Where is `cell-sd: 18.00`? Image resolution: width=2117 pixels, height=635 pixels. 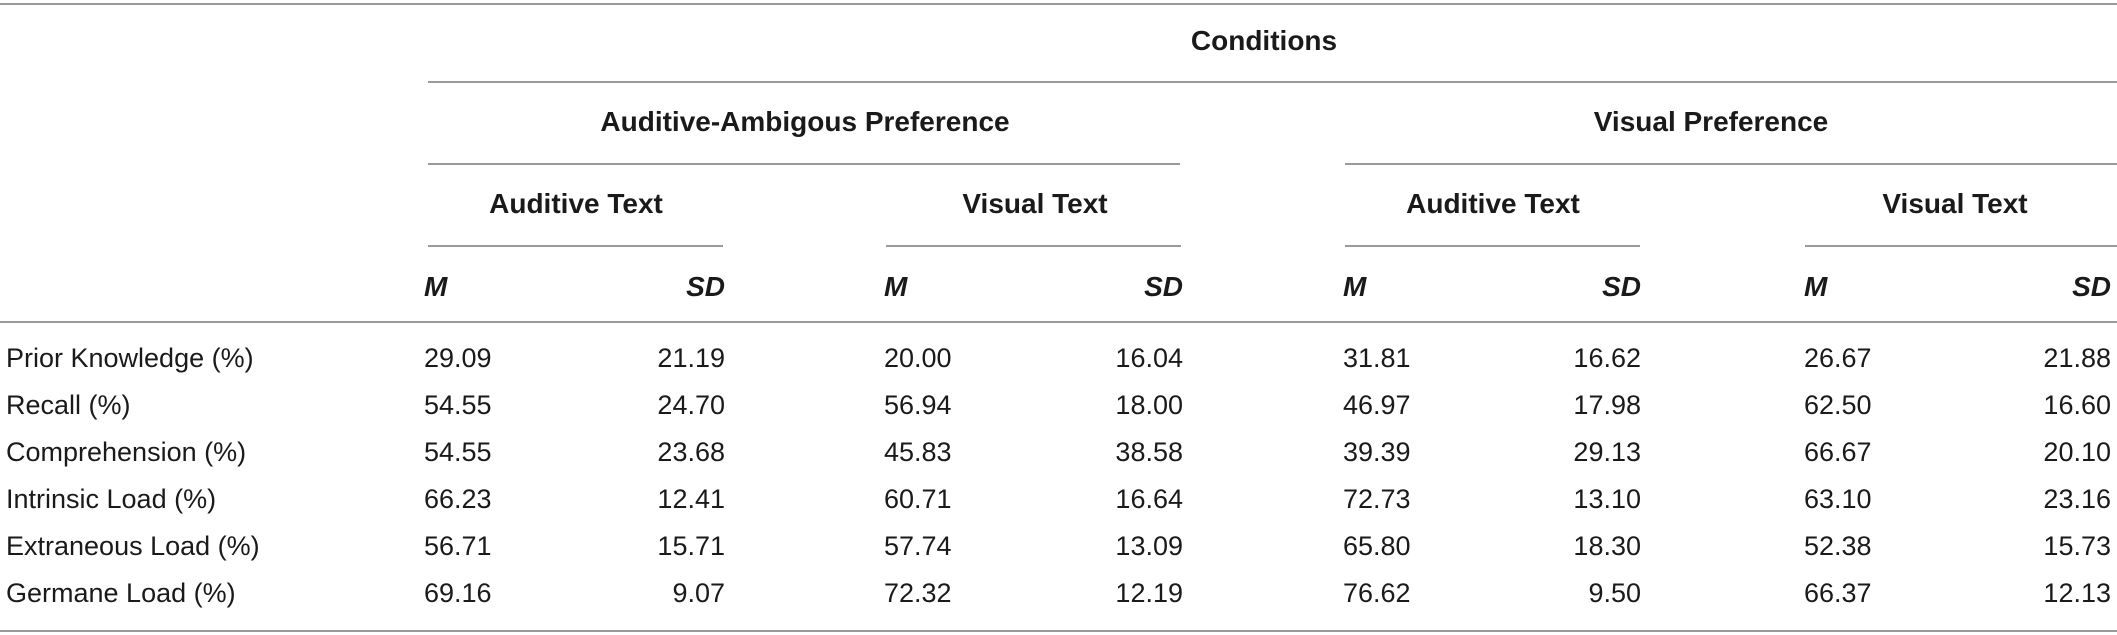 cell-sd: 18.00 is located at coordinates (1149, 405).